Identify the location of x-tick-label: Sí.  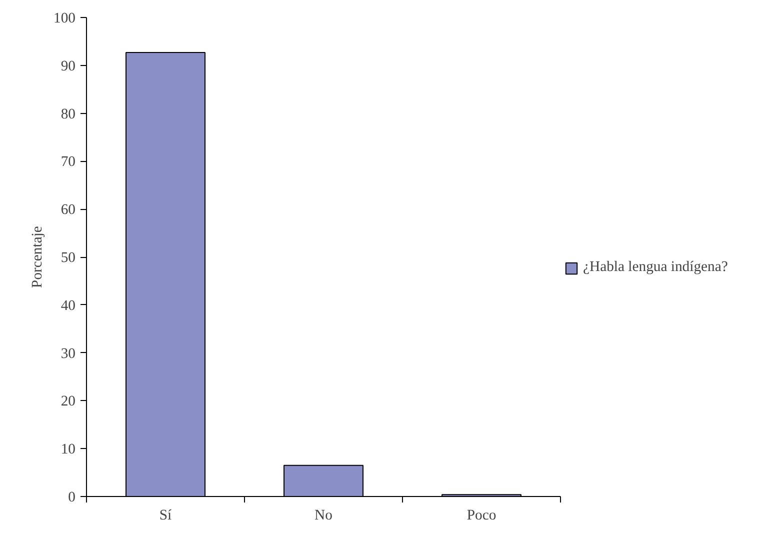
(165, 516).